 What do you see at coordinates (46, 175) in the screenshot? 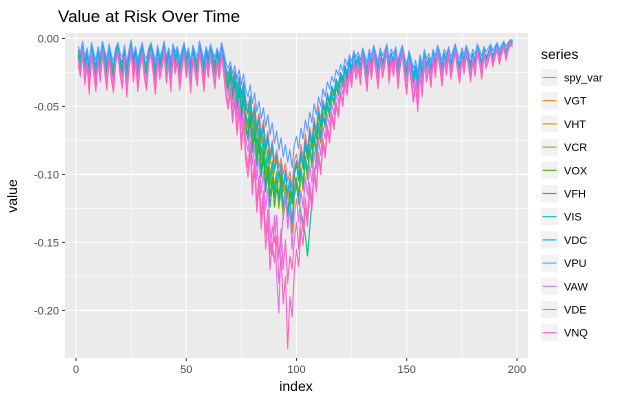
I see `y-tick-label: -0.10` at bounding box center [46, 175].